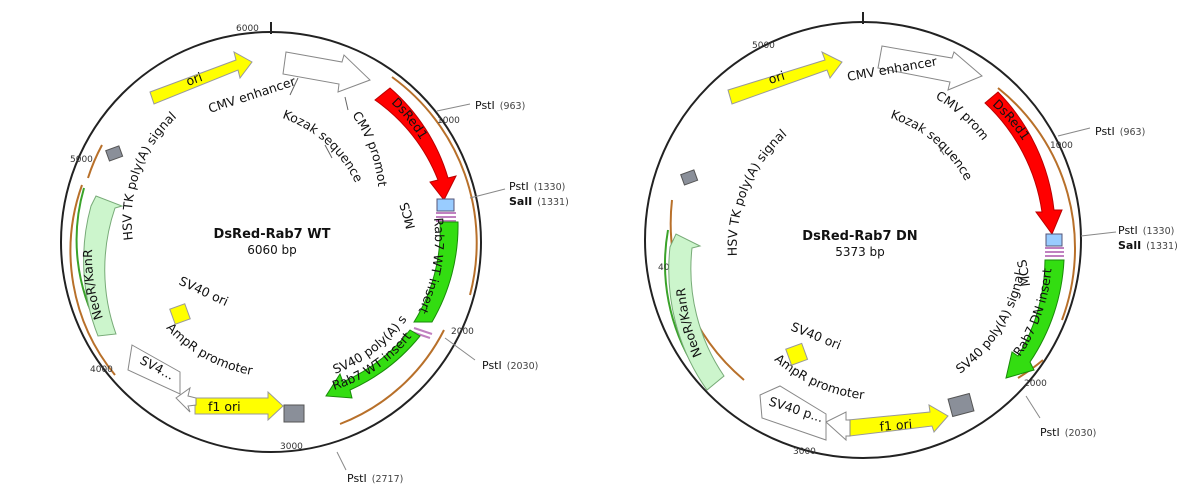 The width and height of the screenshot is (1189, 495). Describe the element at coordinates (272, 250) in the screenshot. I see `plasmid-size: 6060 bp` at that location.